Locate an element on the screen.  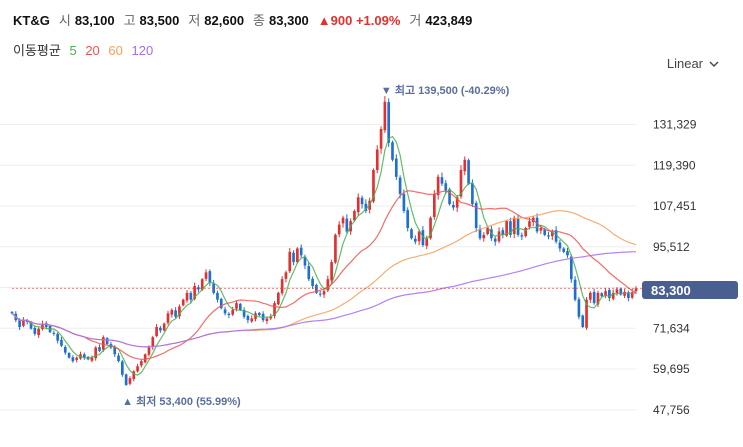
y-tick-label: 71,634 is located at coordinates (671, 328).